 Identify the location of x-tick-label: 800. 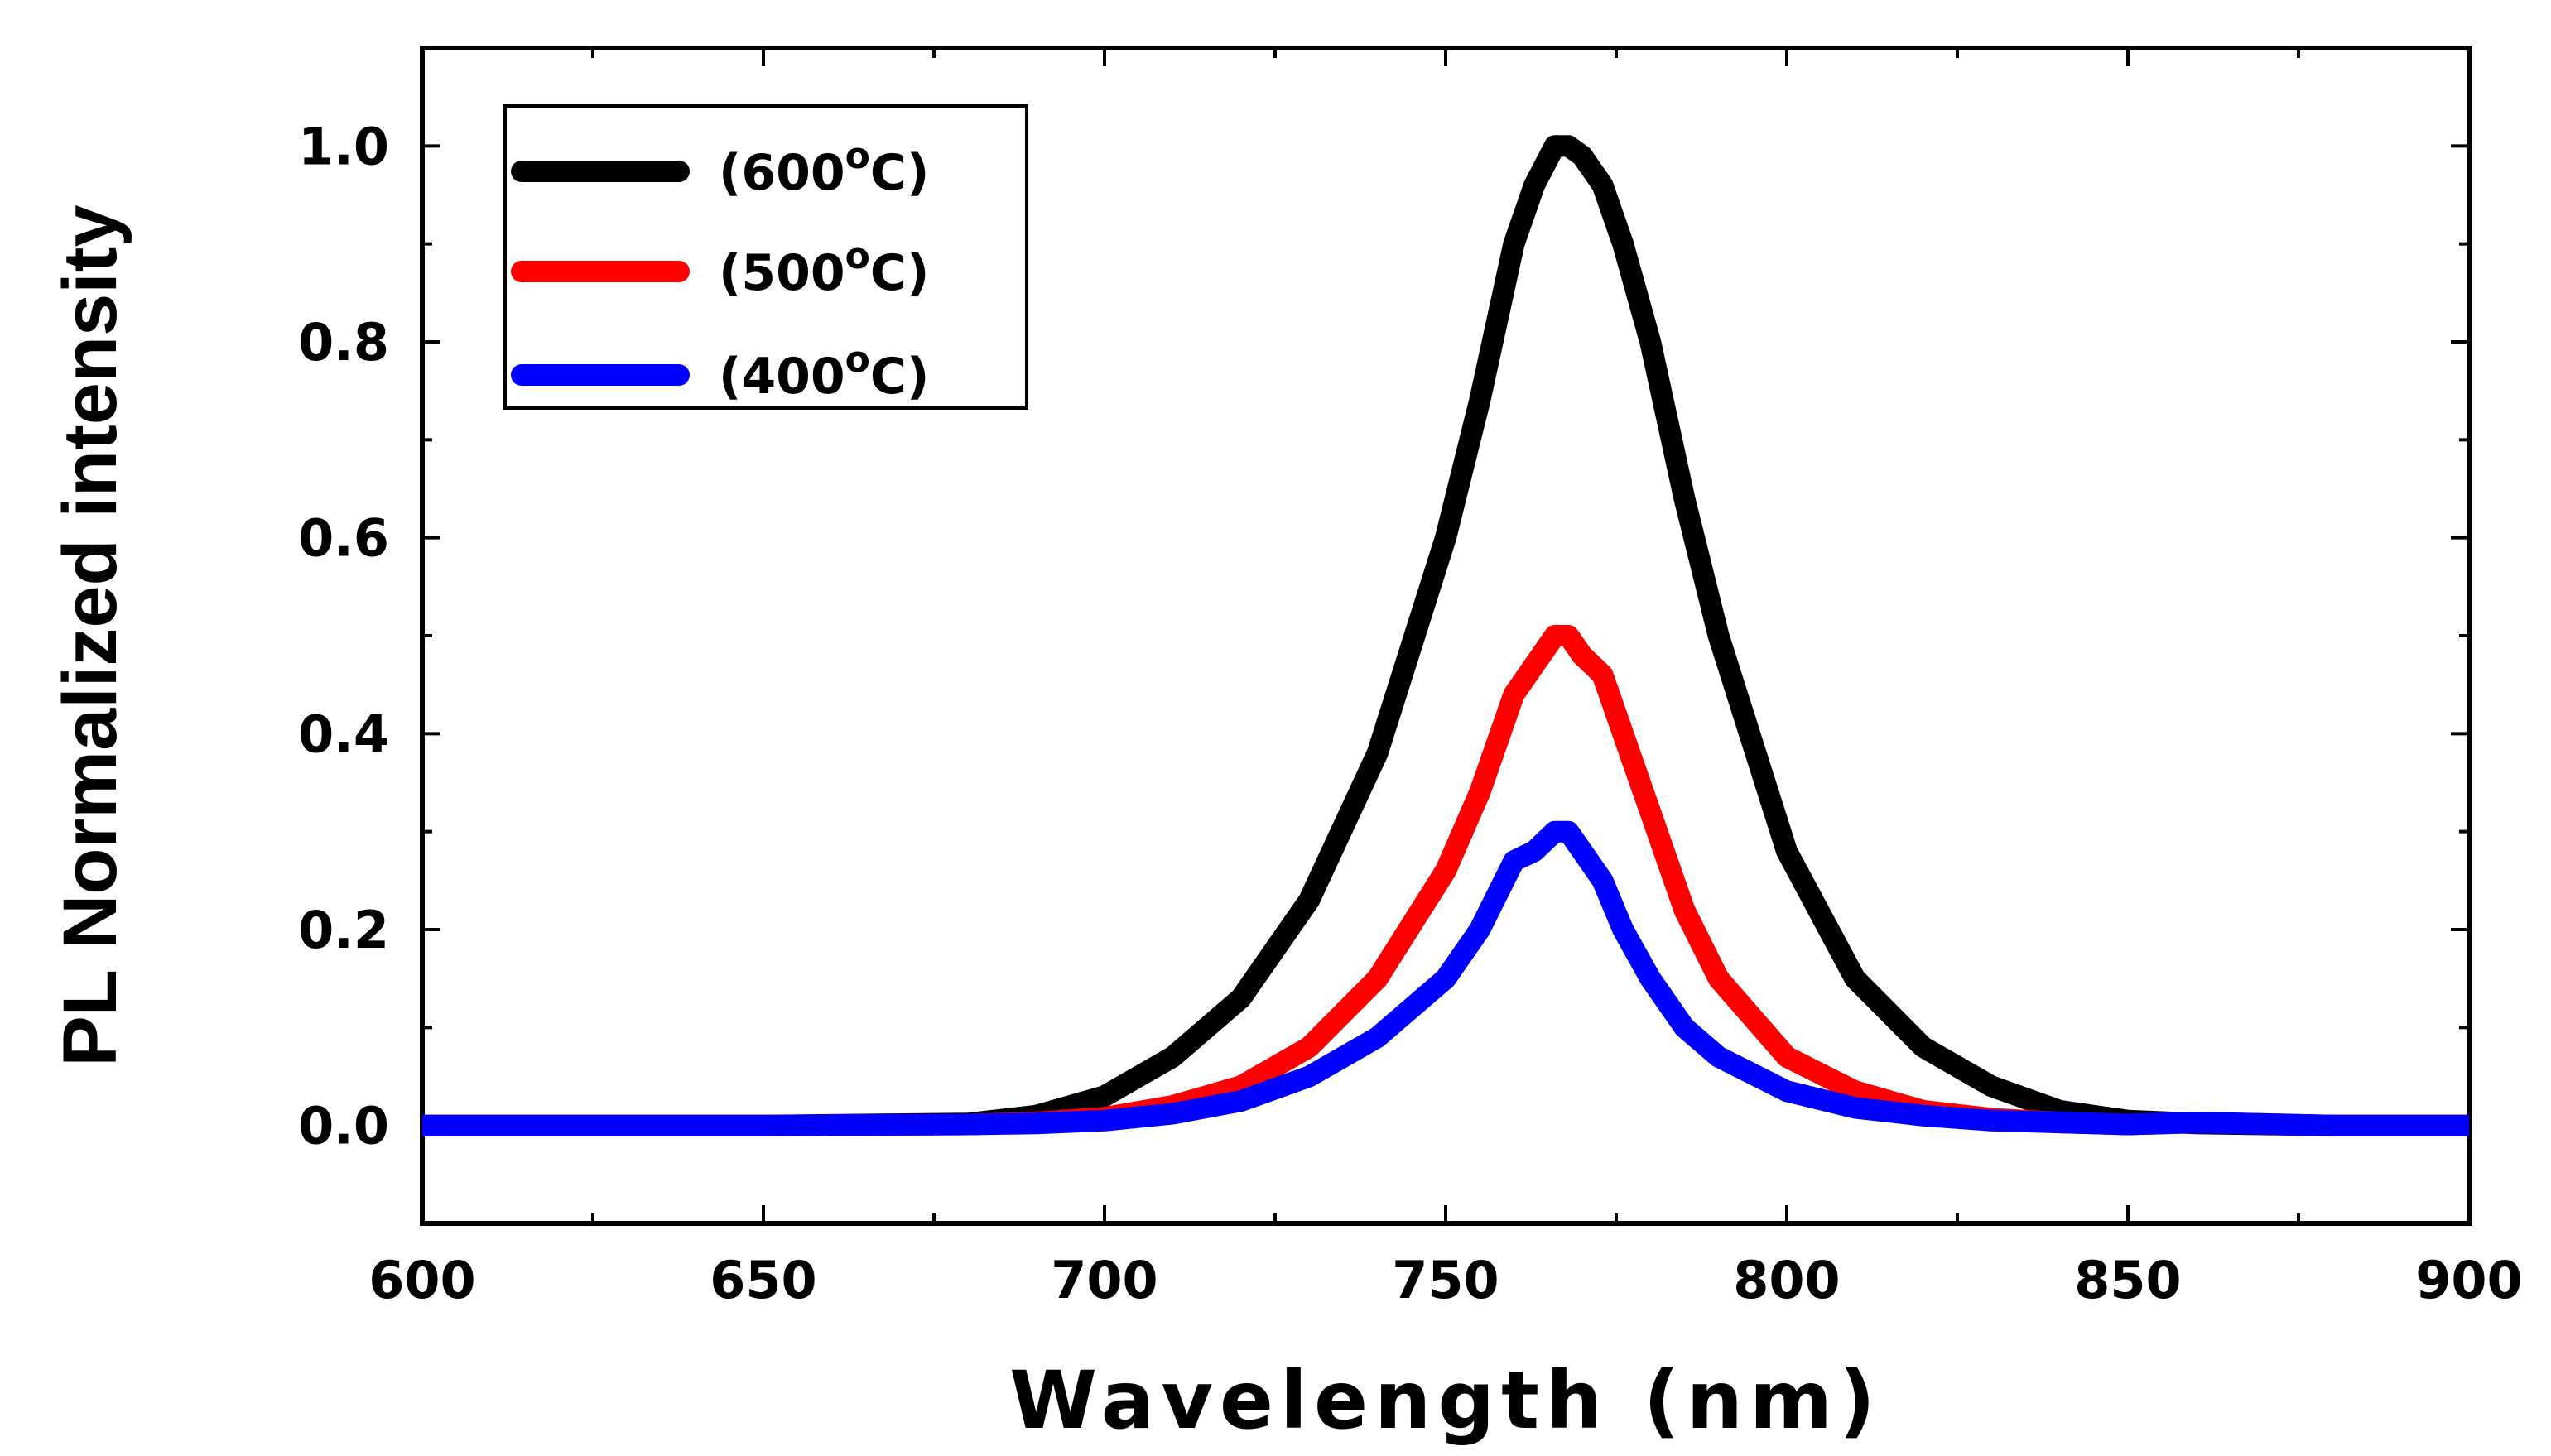
(1786, 1280).